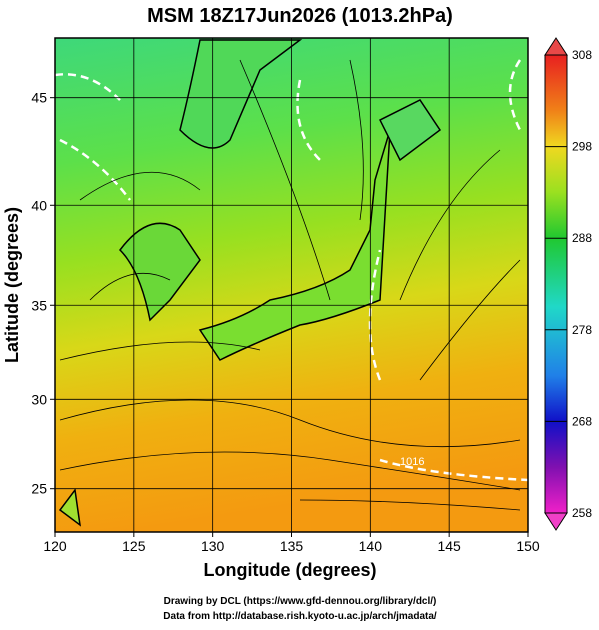 The image size is (599, 630). What do you see at coordinates (55, 546) in the screenshot?
I see `x-tick-label: 120` at bounding box center [55, 546].